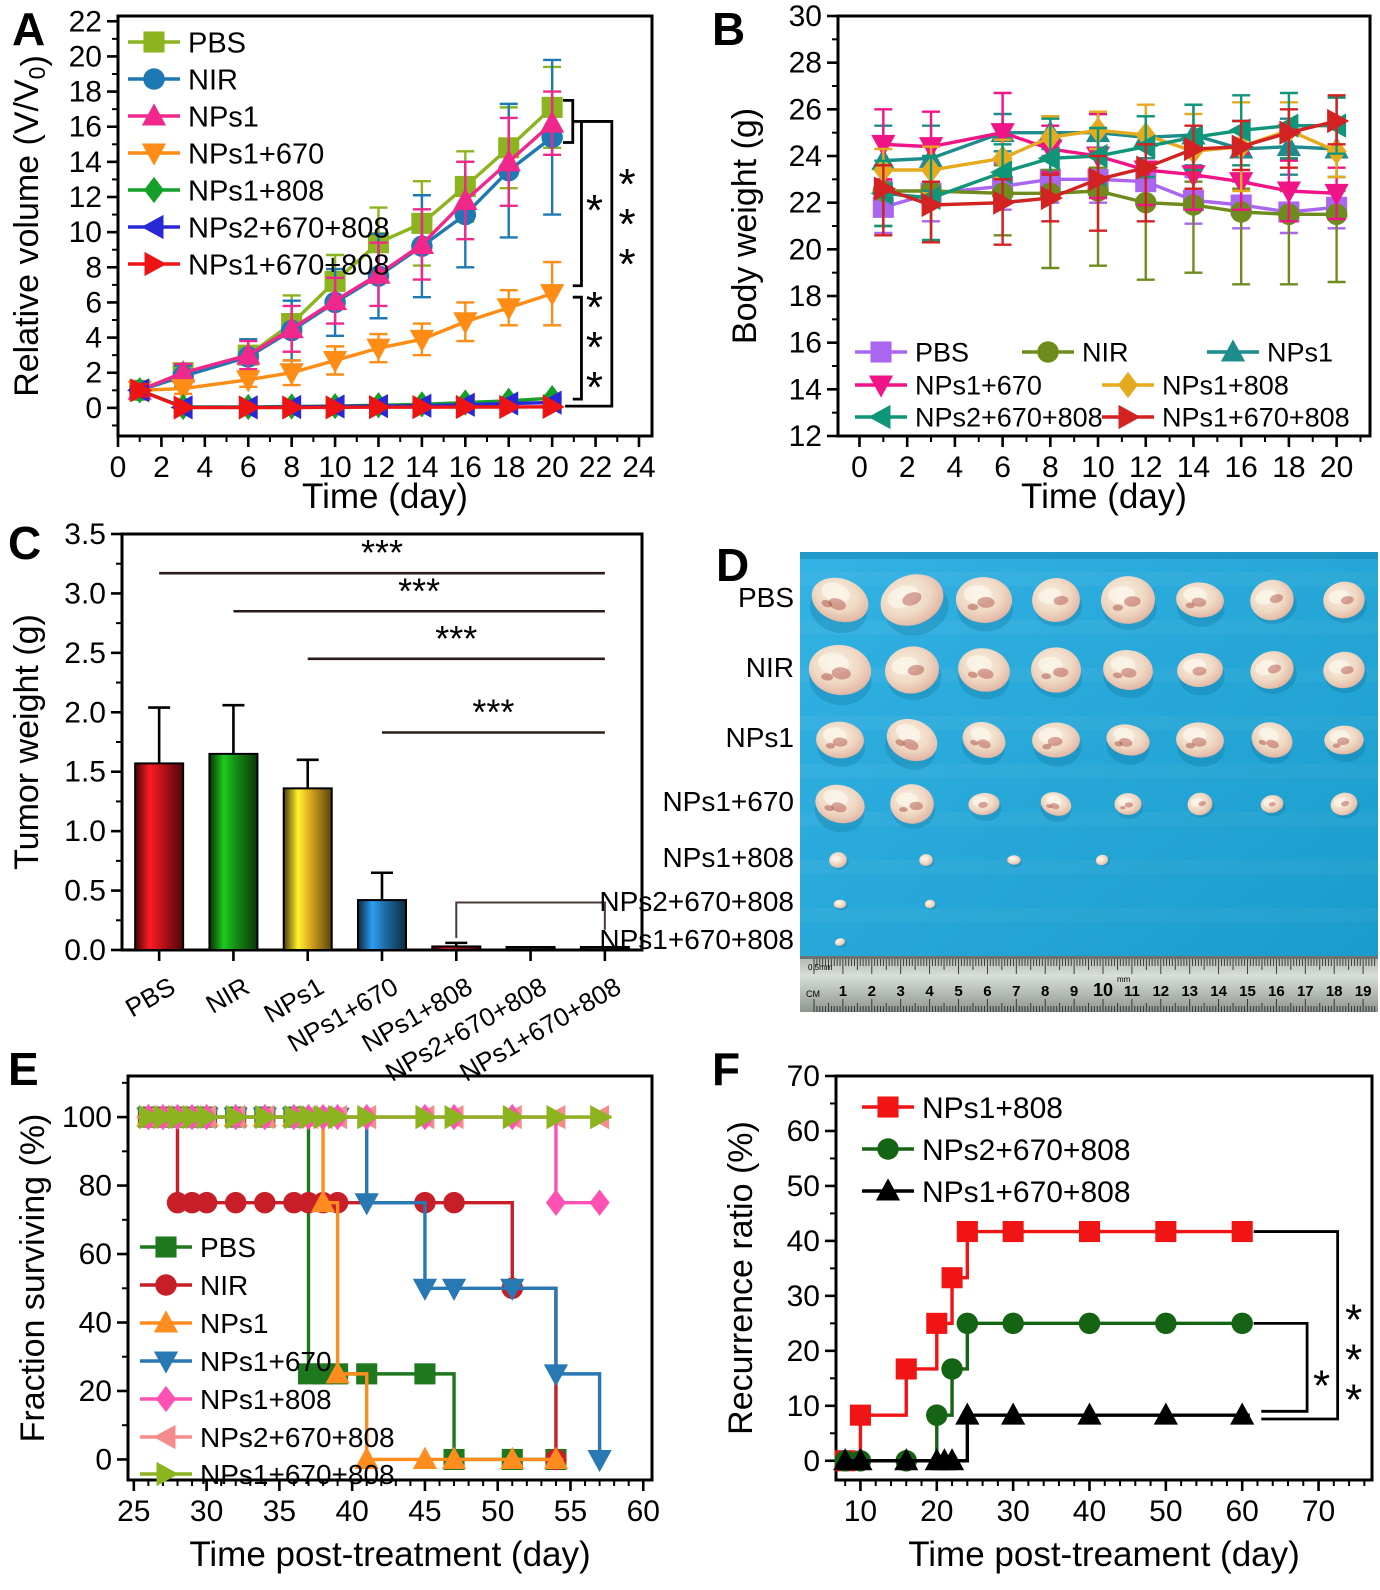 This screenshot has width=1380, height=1590. I want to click on svg-text: 25, so click(133, 1511).